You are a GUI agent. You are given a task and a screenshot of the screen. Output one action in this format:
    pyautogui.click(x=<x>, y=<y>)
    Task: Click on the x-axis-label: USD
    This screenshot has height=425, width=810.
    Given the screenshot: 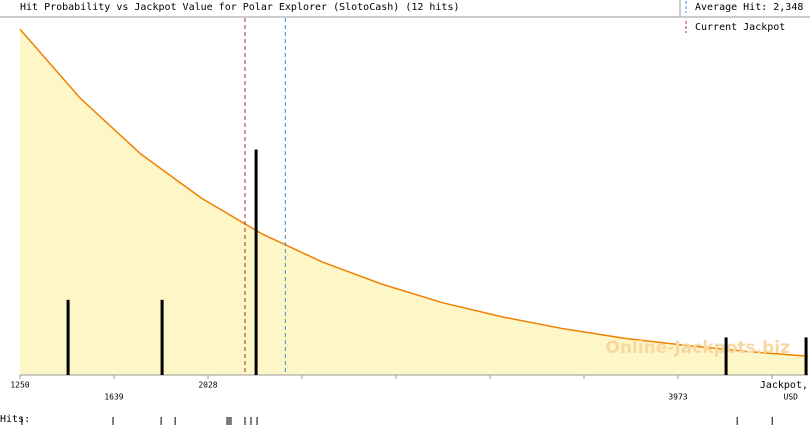 What is the action you would take?
    pyautogui.click(x=791, y=397)
    